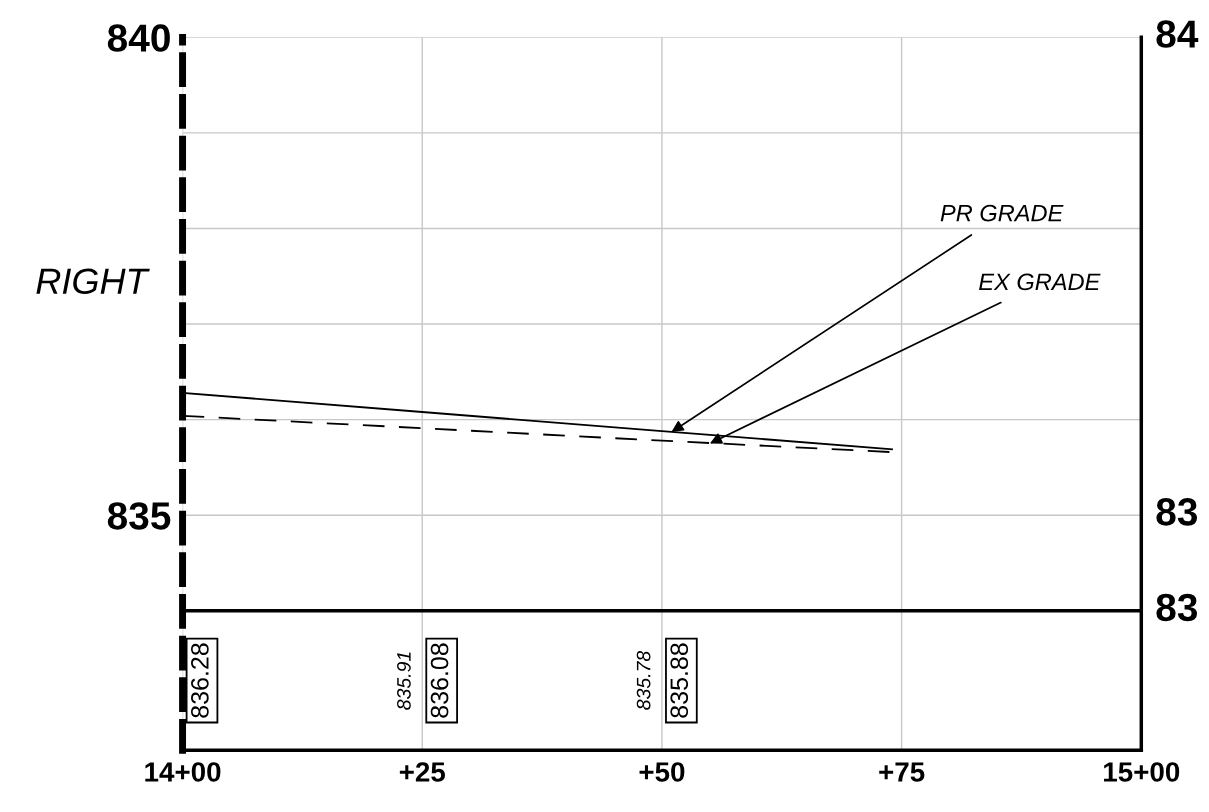 The image size is (1209, 812). What do you see at coordinates (200, 680) in the screenshot?
I see `annotation: 836.28` at bounding box center [200, 680].